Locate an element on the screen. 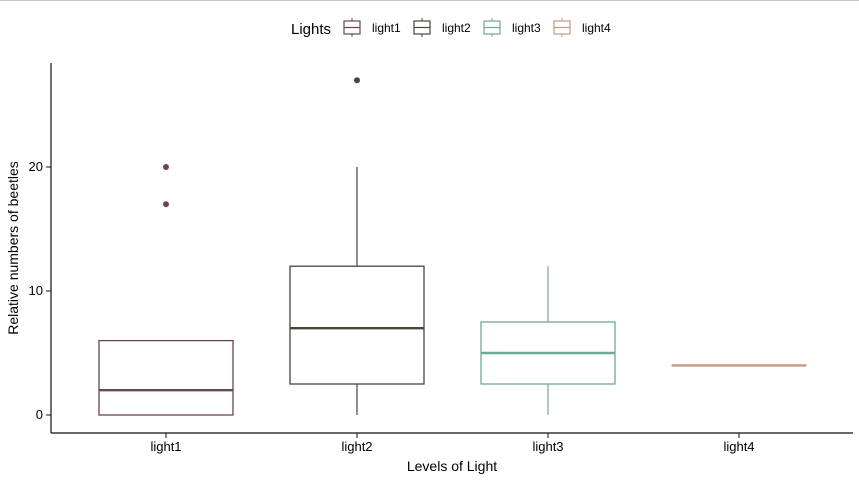 This screenshot has width=859, height=483. legend-title: Lights is located at coordinates (311, 29).